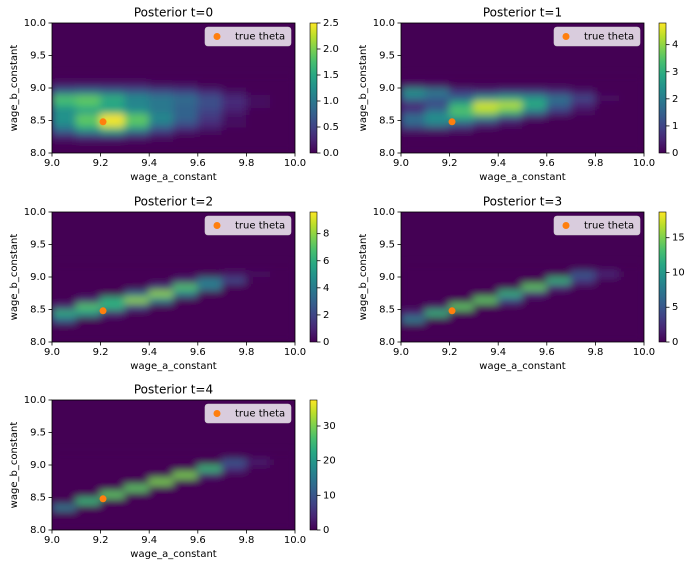 This screenshot has width=693, height=568. Describe the element at coordinates (35, 23) in the screenshot. I see `y-tick-label: 10.0` at that location.